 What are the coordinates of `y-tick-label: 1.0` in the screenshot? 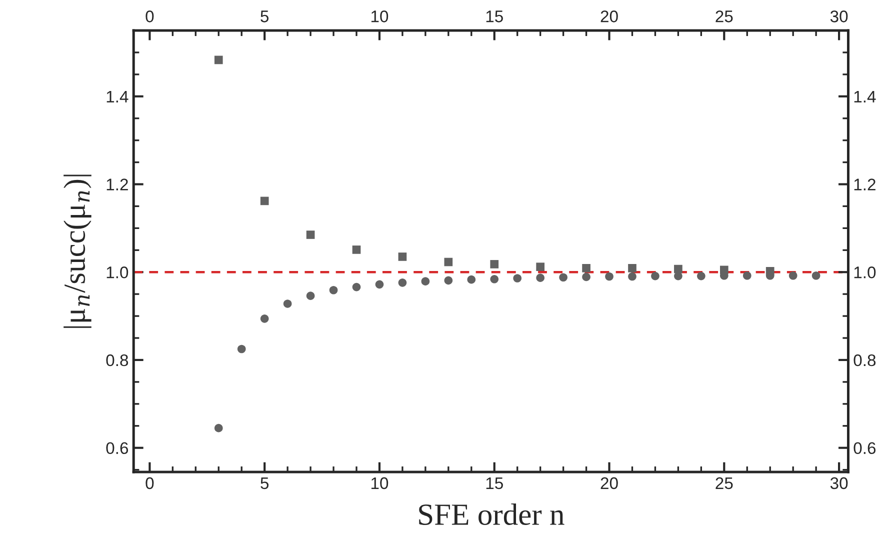 It's located at (117, 272).